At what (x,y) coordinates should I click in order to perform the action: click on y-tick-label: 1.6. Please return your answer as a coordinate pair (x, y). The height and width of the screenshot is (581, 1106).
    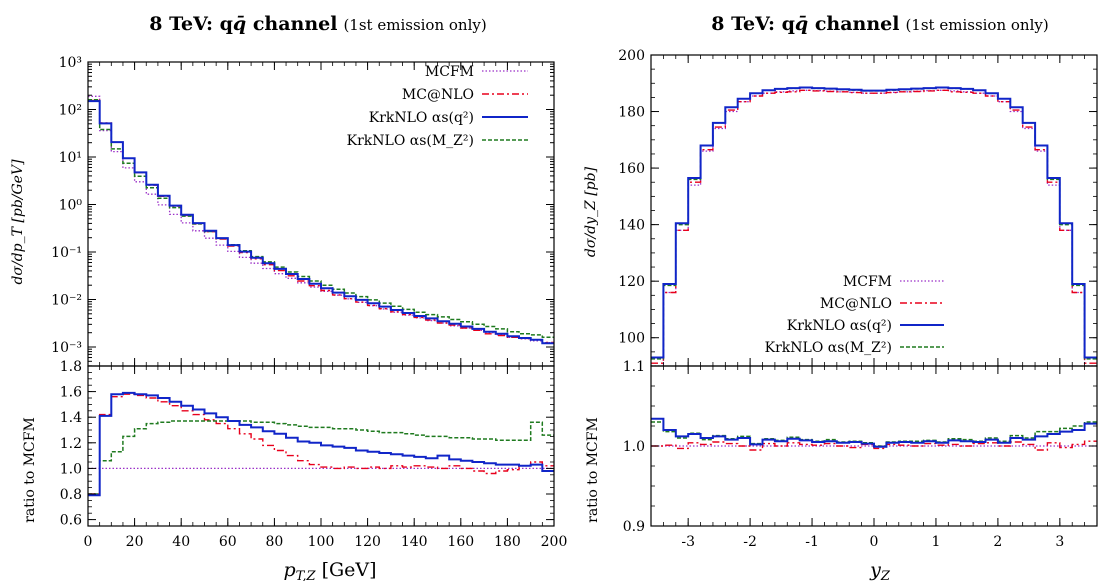
    Looking at the image, I should click on (71, 393).